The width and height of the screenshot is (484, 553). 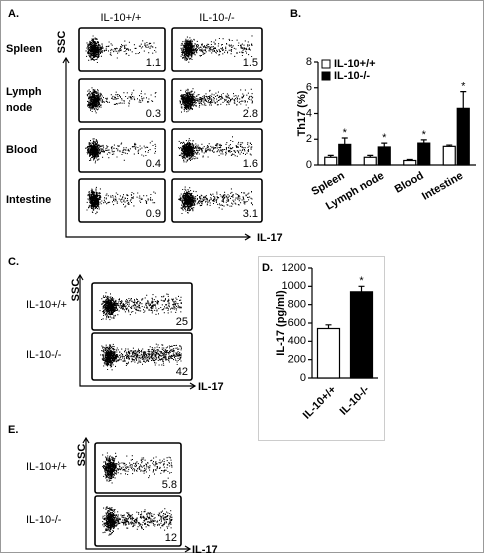 What do you see at coordinates (169, 485) in the screenshot?
I see `gate-percent: 5.8` at bounding box center [169, 485].